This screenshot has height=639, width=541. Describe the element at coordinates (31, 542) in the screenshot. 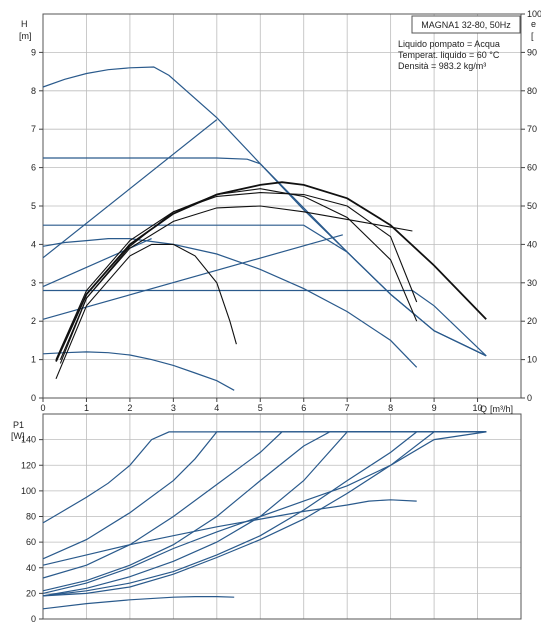

I see `power-tick-label: 60` at that location.